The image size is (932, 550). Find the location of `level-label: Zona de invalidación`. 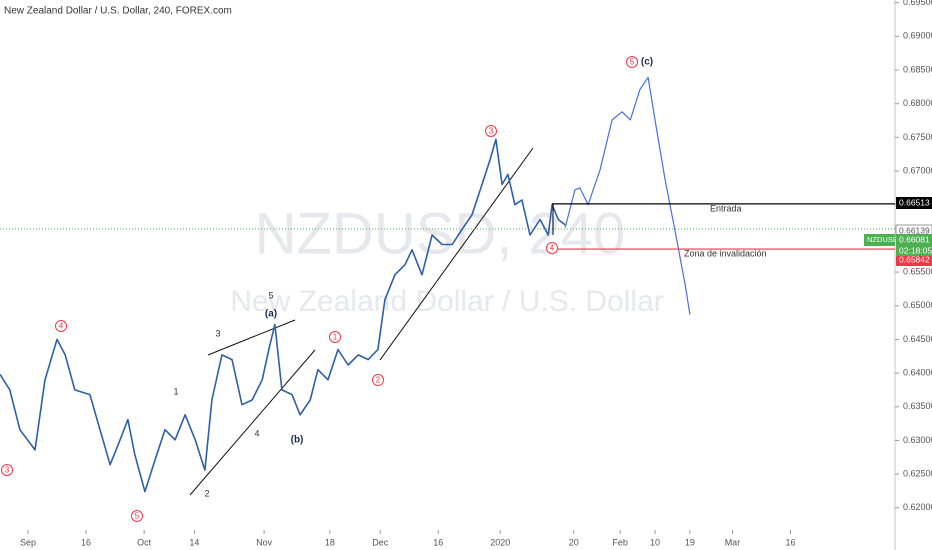

level-label: Zona de invalidación is located at coordinates (725, 253).